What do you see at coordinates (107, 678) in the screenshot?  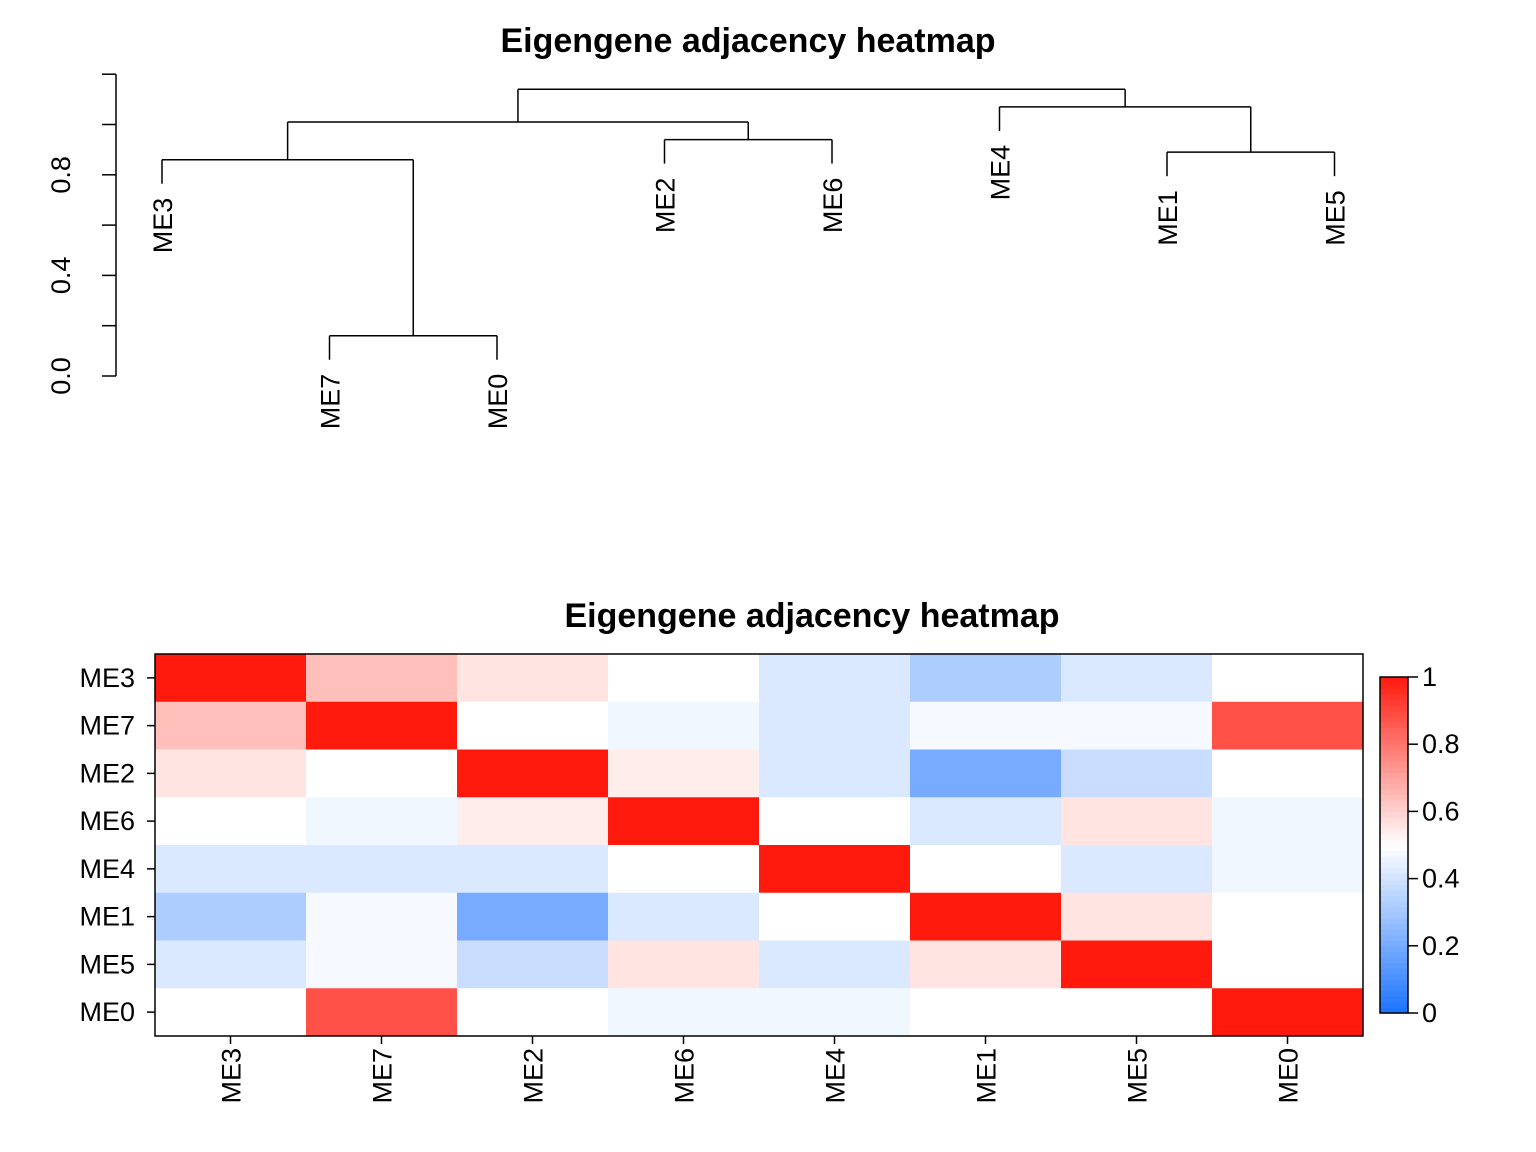 I see `row-label-me3: ME3` at bounding box center [107, 678].